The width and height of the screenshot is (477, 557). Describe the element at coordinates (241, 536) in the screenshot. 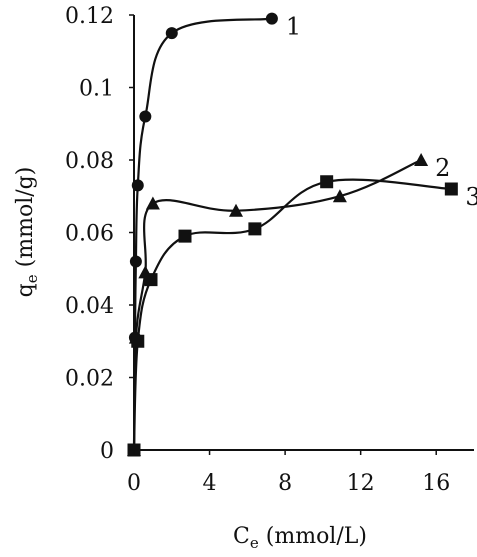

I see `x-axis-title-main: C` at that location.